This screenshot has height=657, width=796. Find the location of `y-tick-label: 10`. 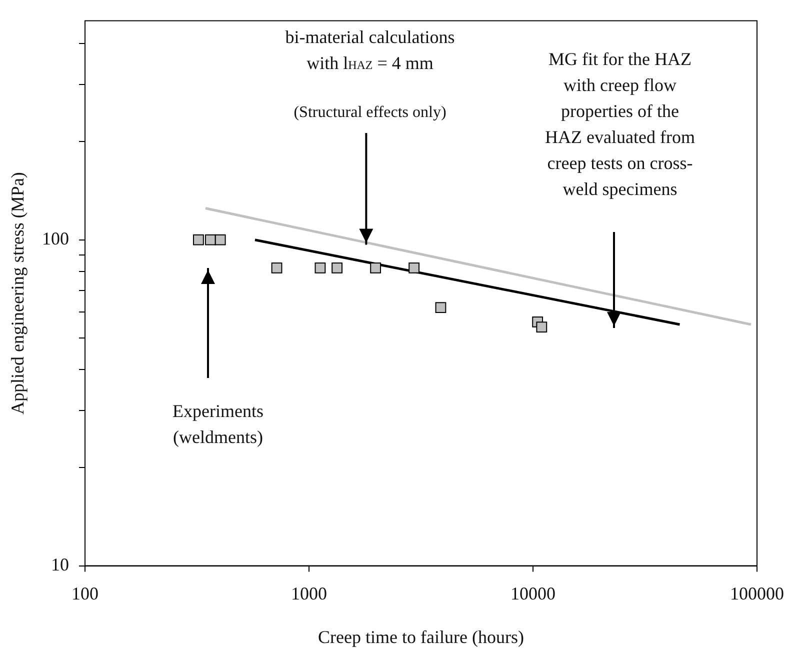

y-tick-label: 10 is located at coordinates (60, 564).